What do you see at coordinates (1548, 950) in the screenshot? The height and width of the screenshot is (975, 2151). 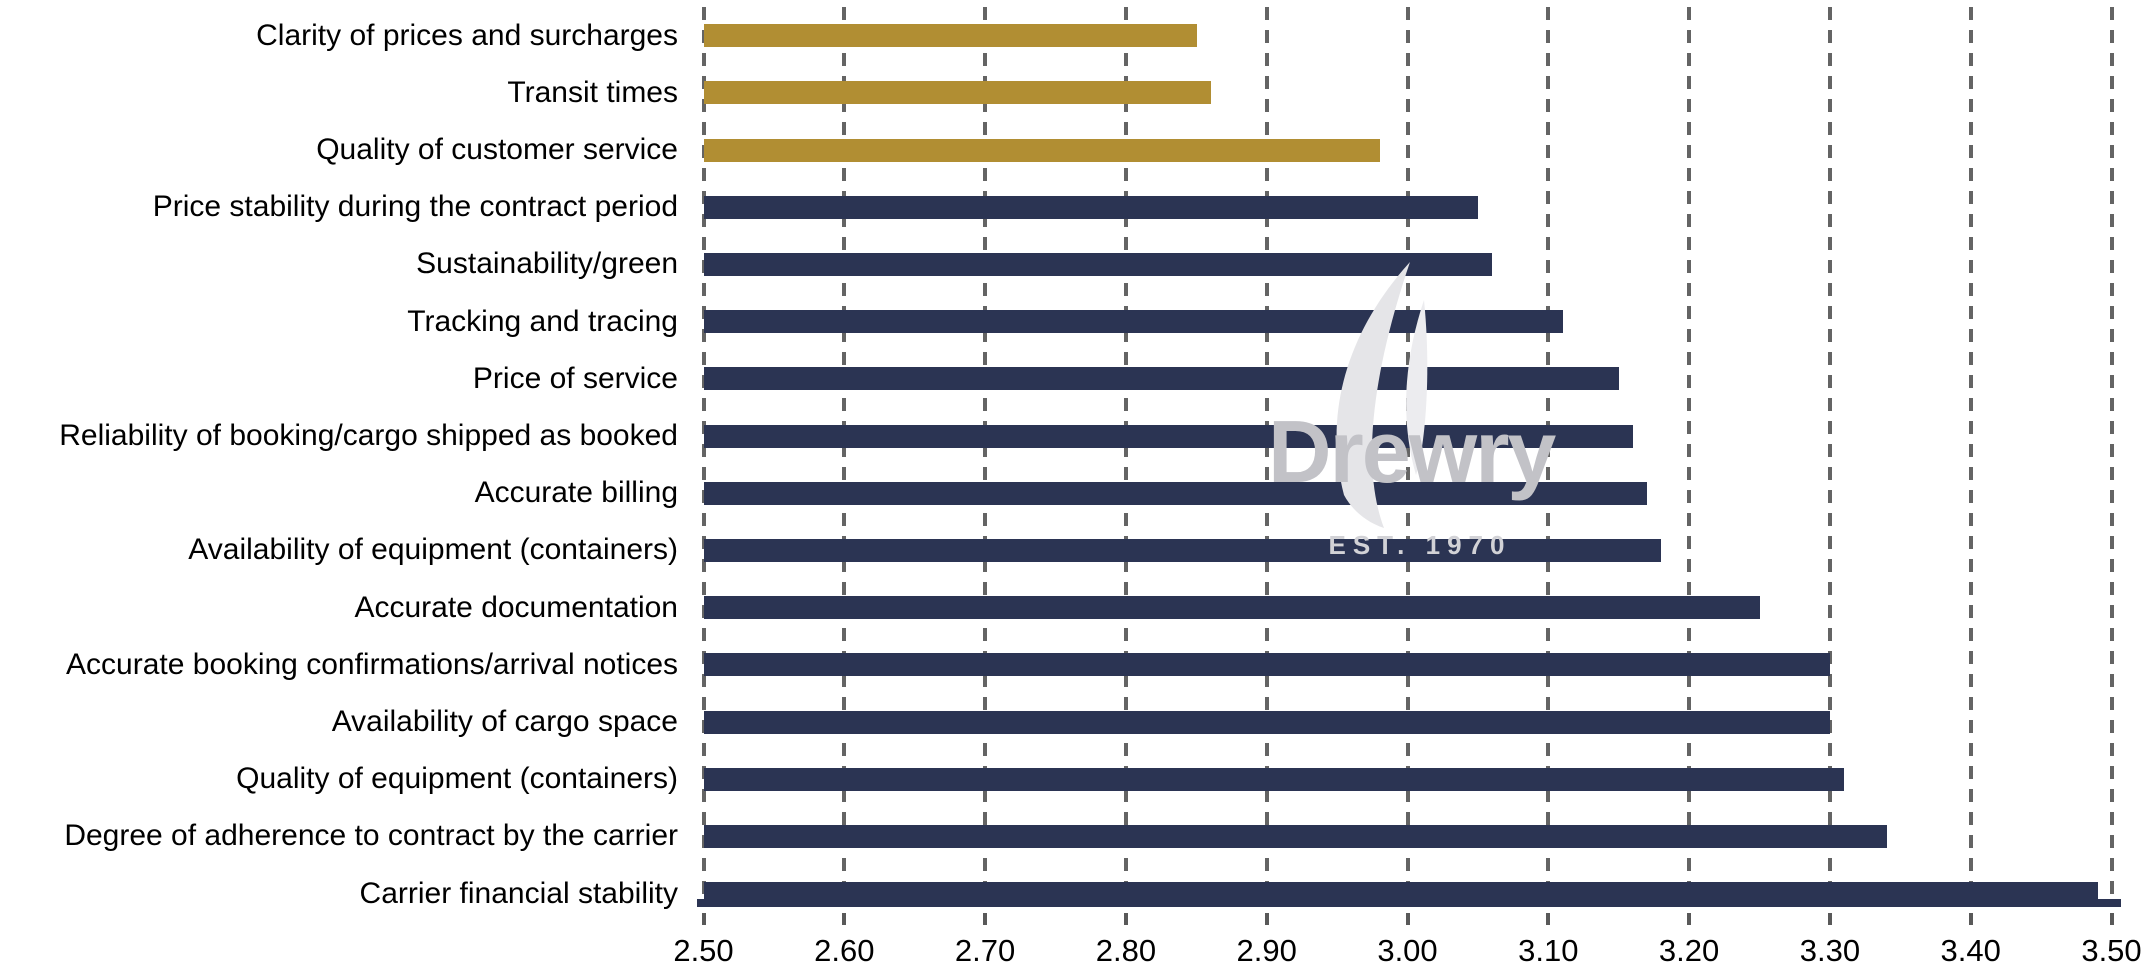 I see `axis-tick-label: 3.10` at bounding box center [1548, 950].